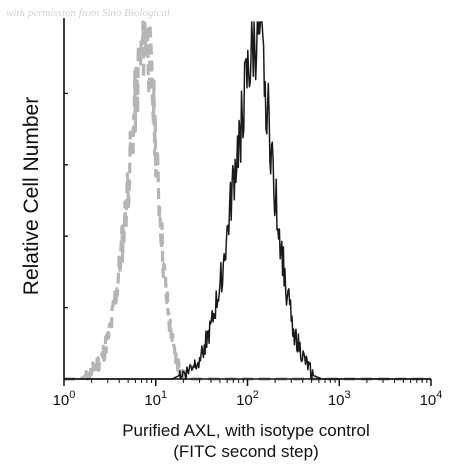 The height and width of the screenshot is (470, 450). What do you see at coordinates (246, 430) in the screenshot?
I see `x-axis-label-line-1: Purified AXL, with isotype control` at bounding box center [246, 430].